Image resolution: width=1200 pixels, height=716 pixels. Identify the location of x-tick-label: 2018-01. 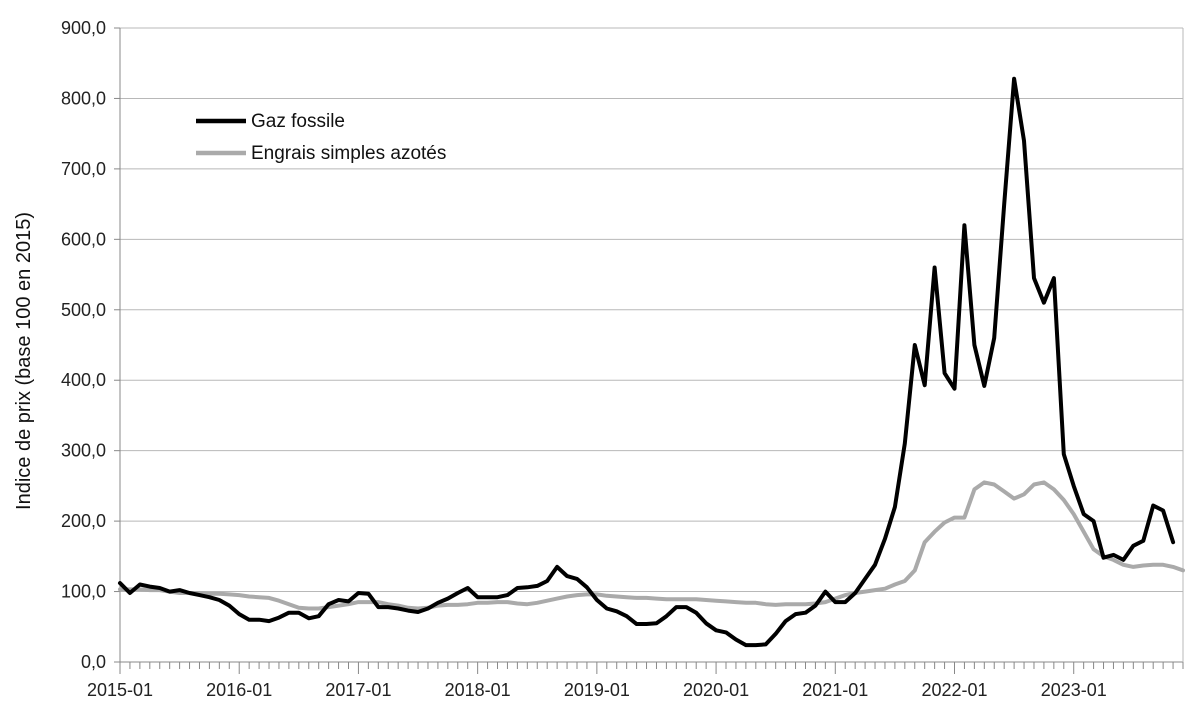
(478, 690).